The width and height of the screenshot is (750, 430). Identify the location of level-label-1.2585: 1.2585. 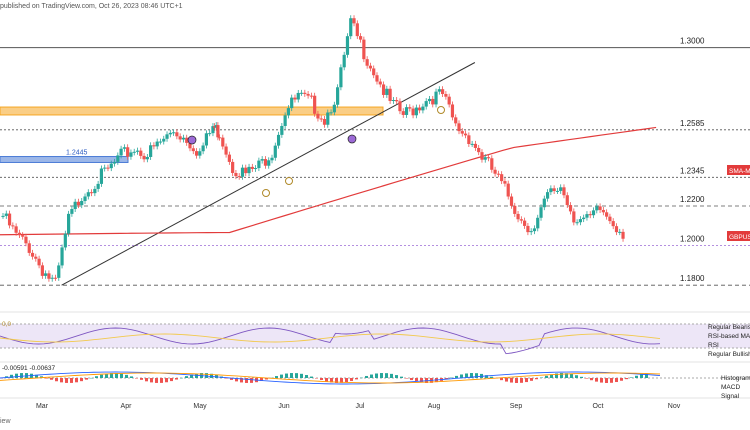
(692, 123).